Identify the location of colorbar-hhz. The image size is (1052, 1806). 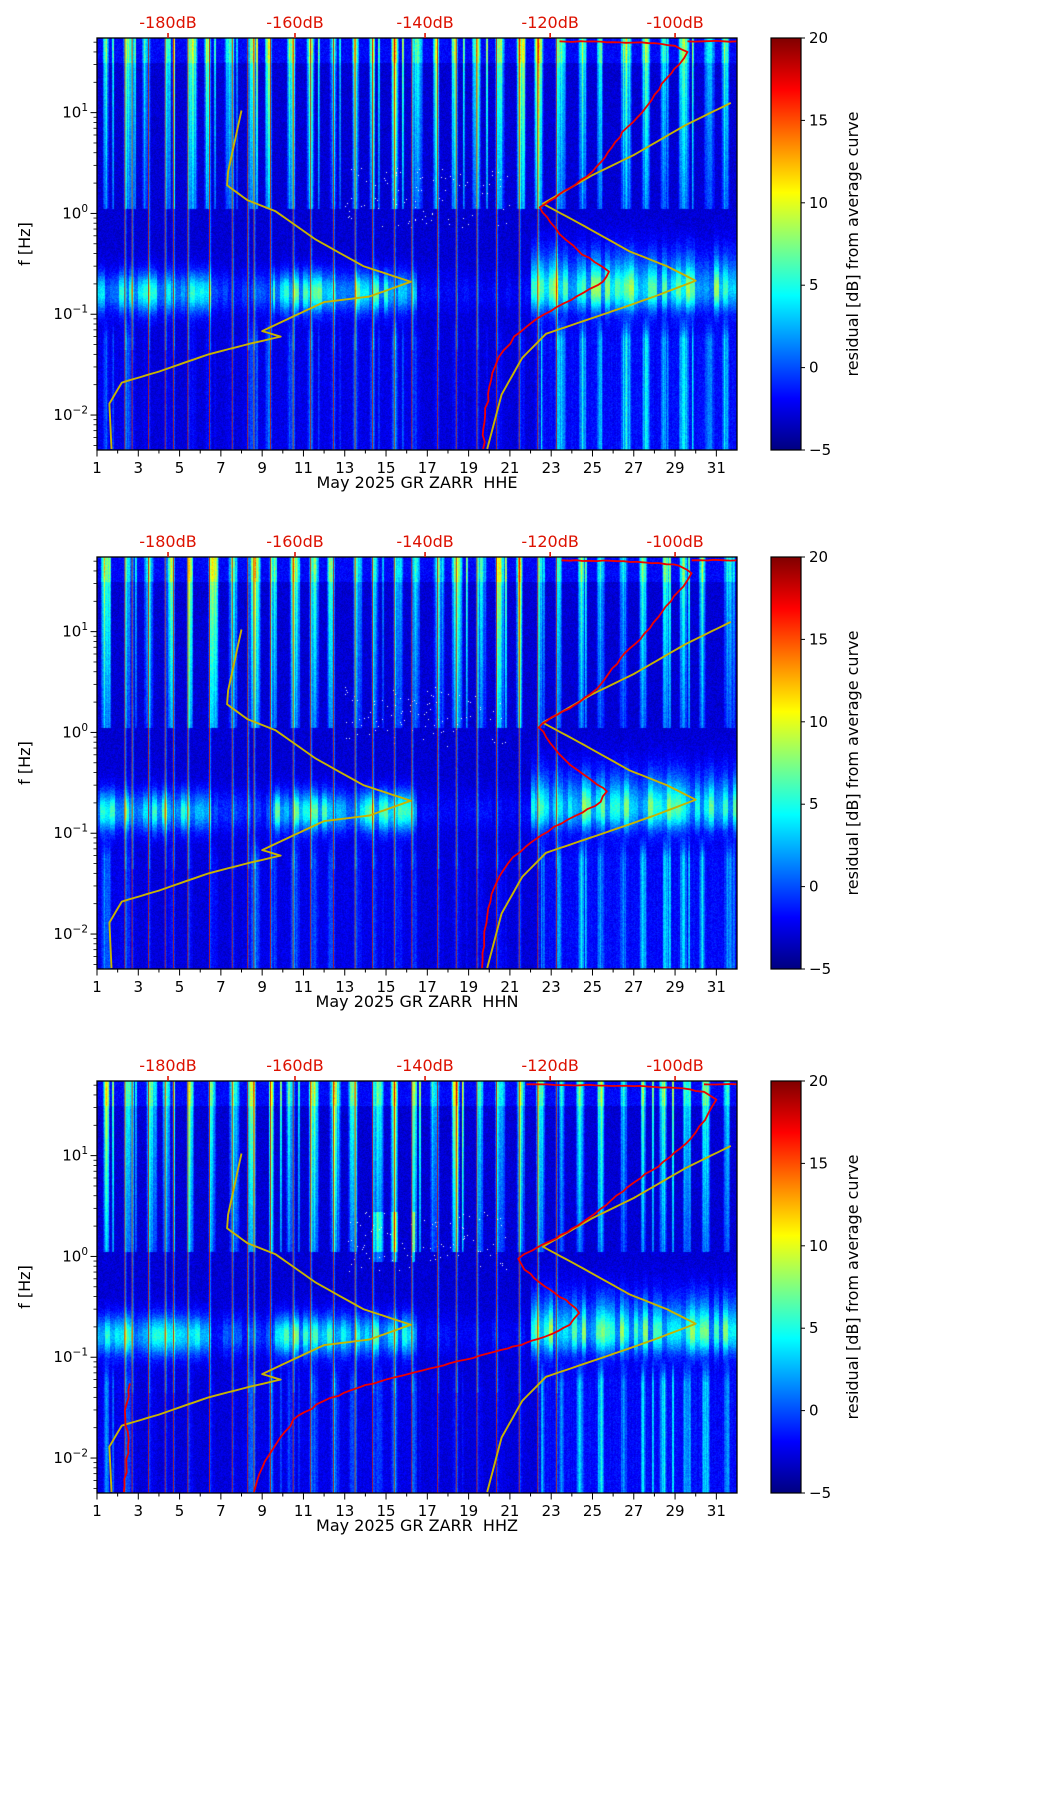
(786, 1287).